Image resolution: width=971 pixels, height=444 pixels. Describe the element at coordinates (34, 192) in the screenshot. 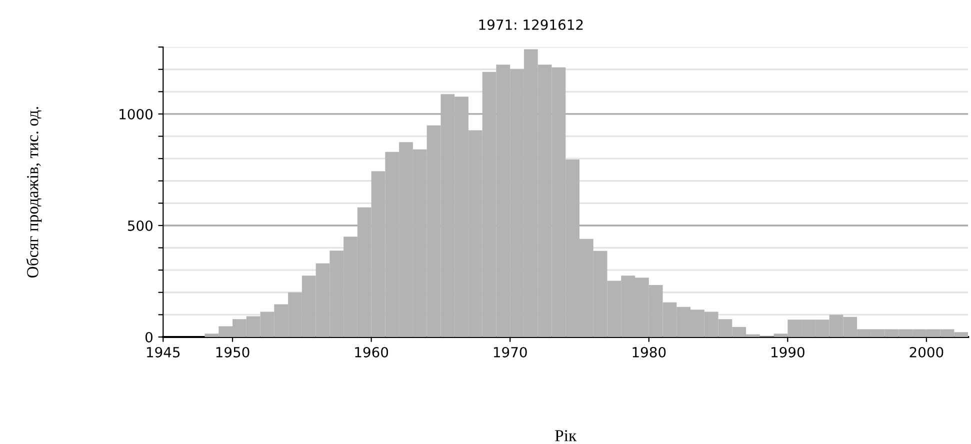

I see `y-axis-title: Обсяг продажів, тис. од.` at that location.